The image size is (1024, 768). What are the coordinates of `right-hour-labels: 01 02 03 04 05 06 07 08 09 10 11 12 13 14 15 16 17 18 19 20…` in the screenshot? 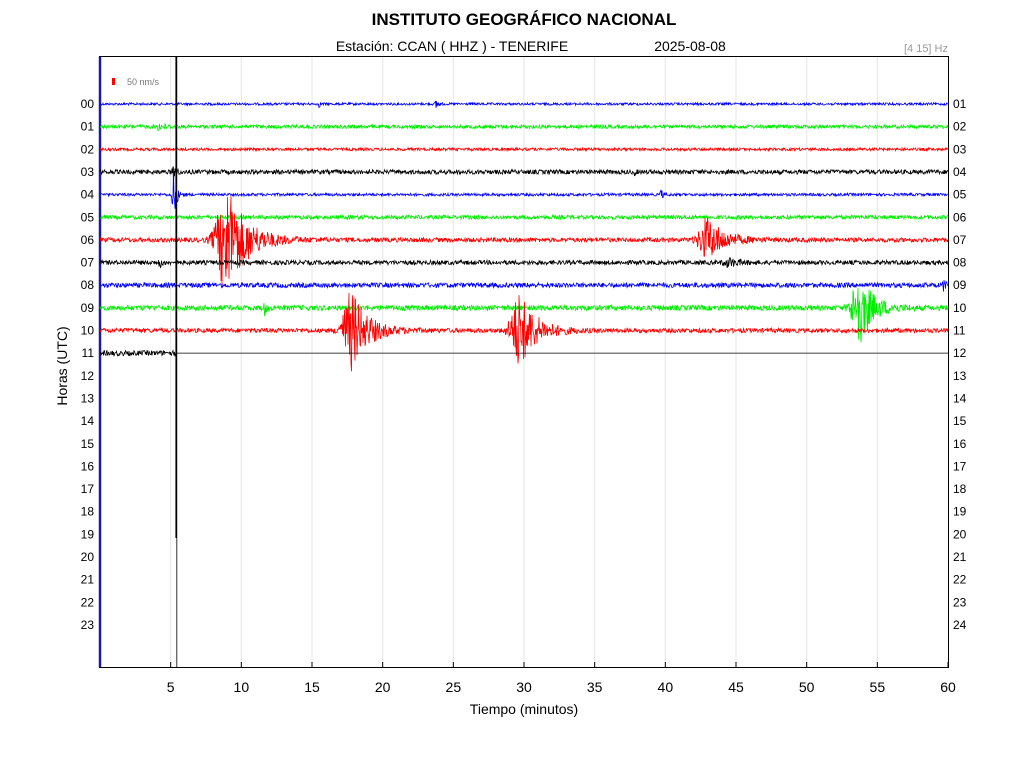 It's located at (960, 364).